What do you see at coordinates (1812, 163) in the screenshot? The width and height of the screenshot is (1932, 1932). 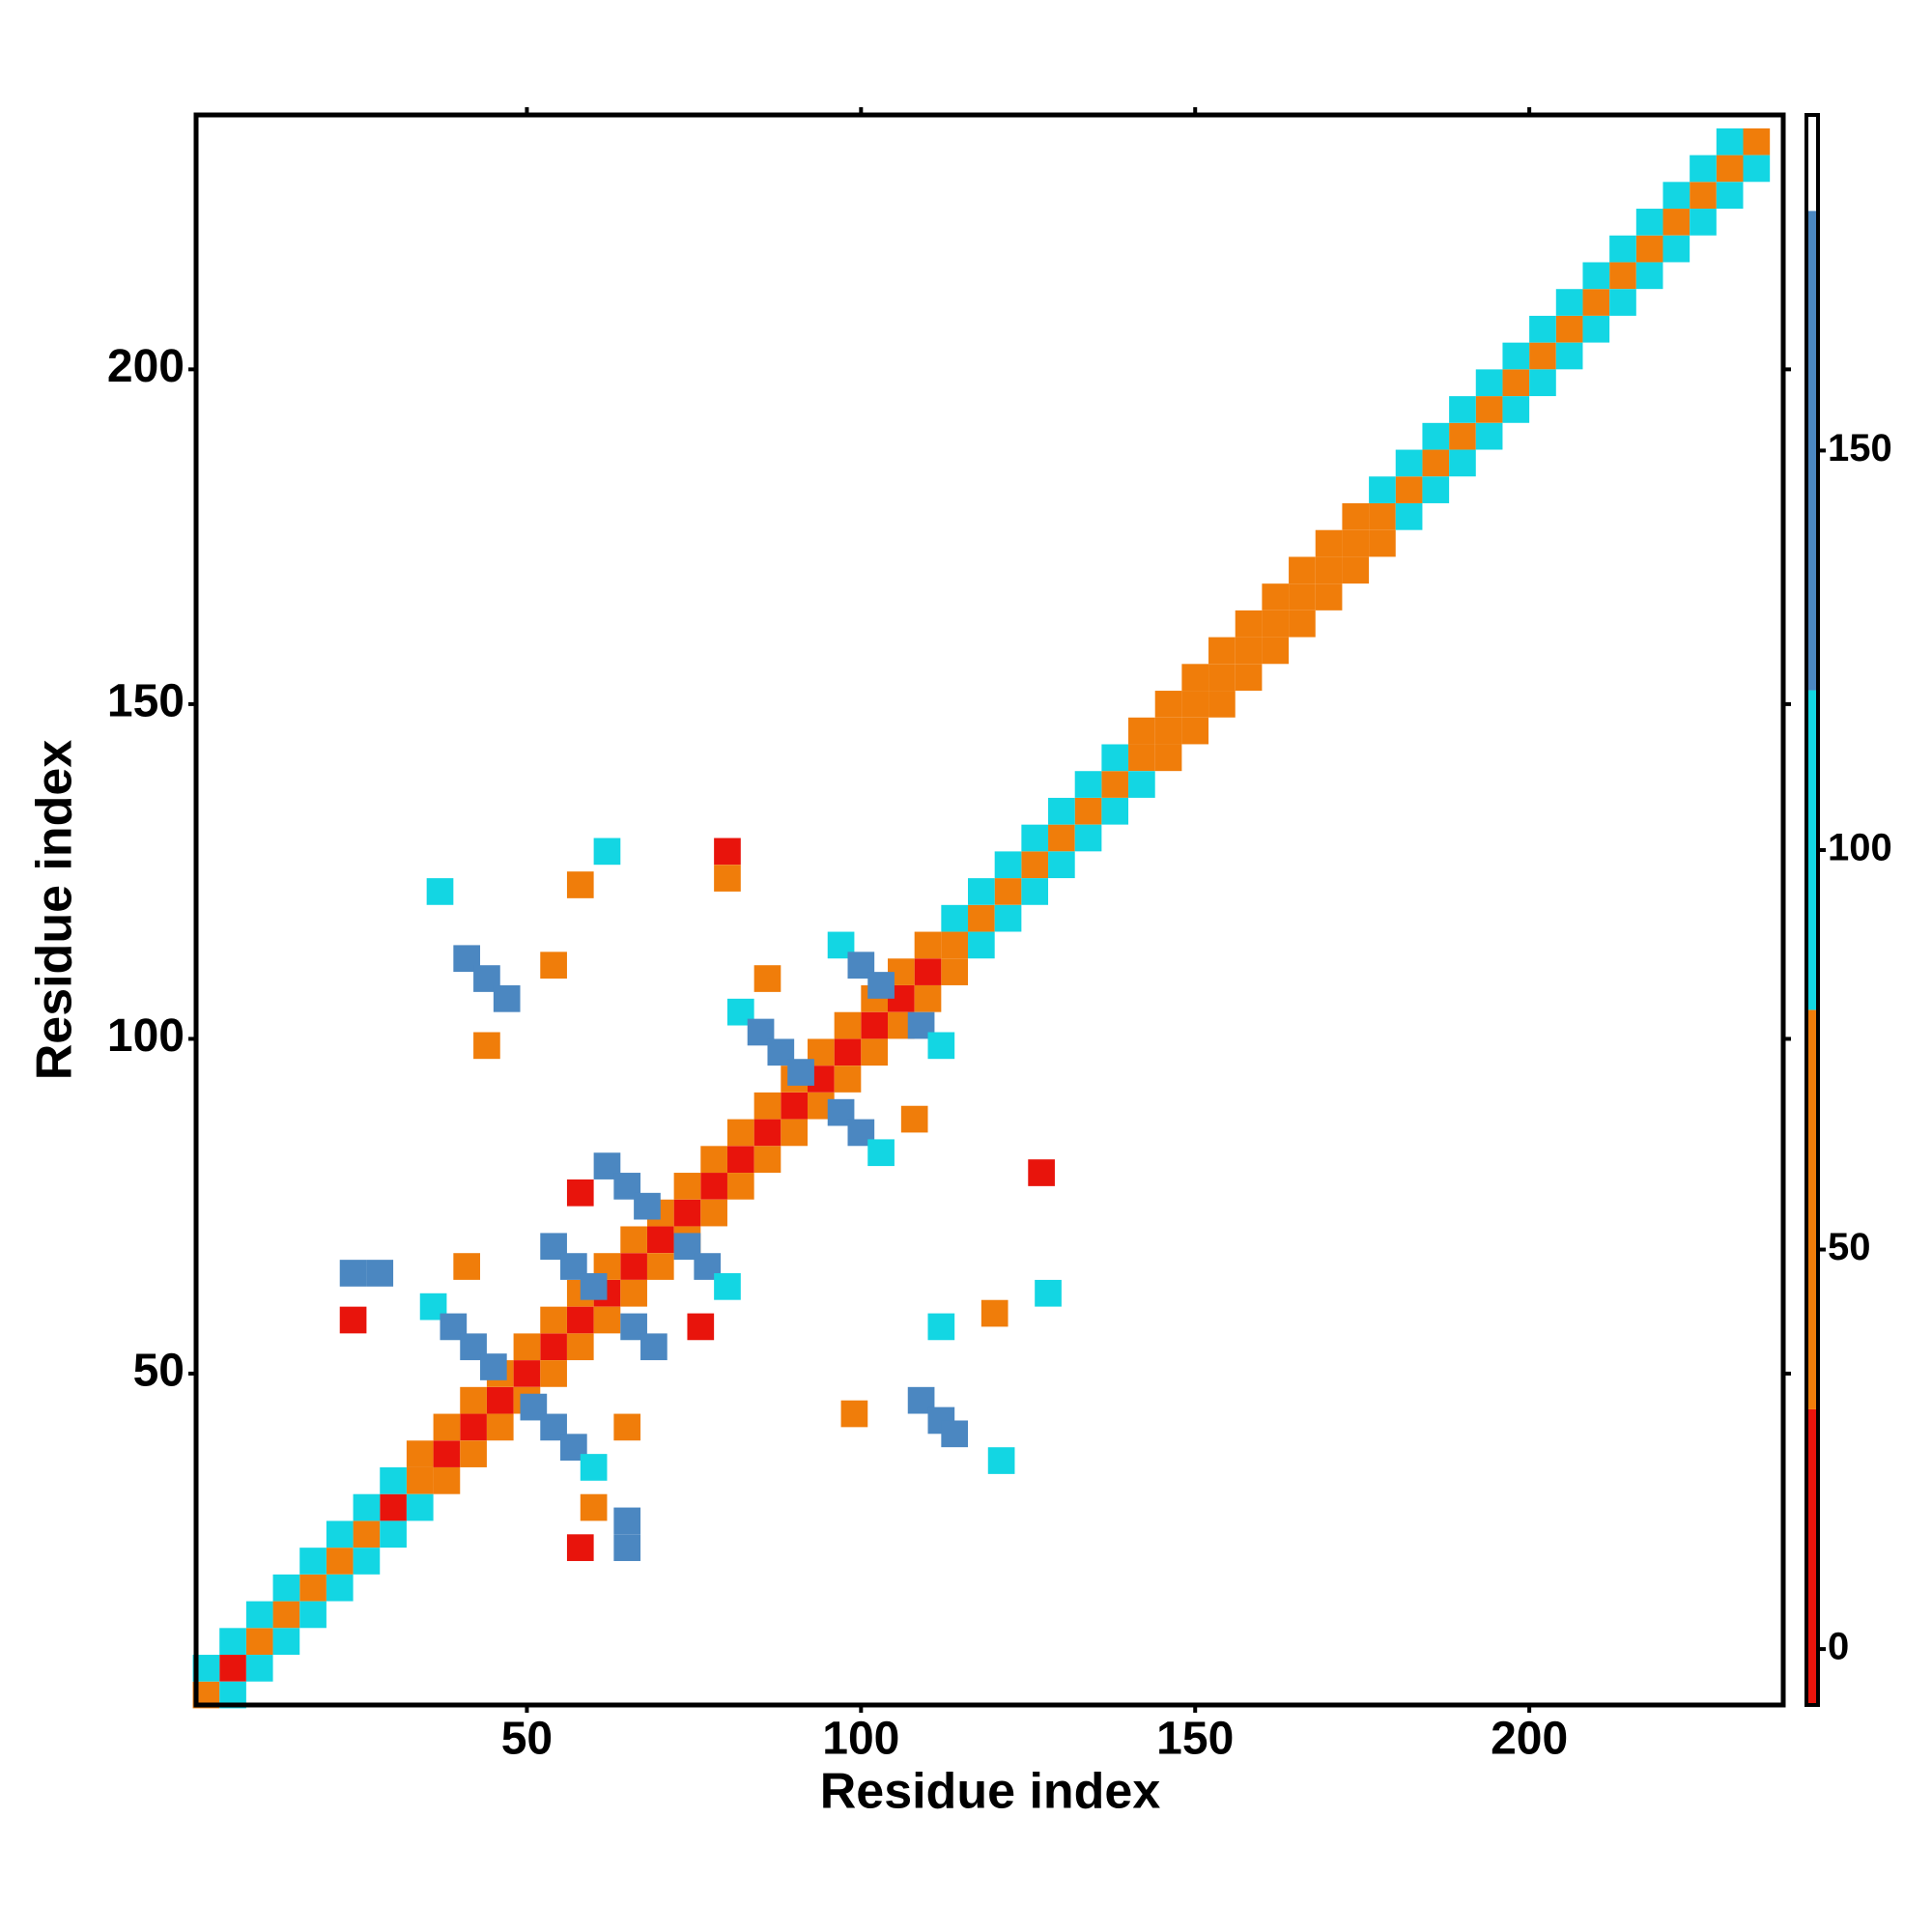 I see `colorbar-segment` at bounding box center [1812, 163].